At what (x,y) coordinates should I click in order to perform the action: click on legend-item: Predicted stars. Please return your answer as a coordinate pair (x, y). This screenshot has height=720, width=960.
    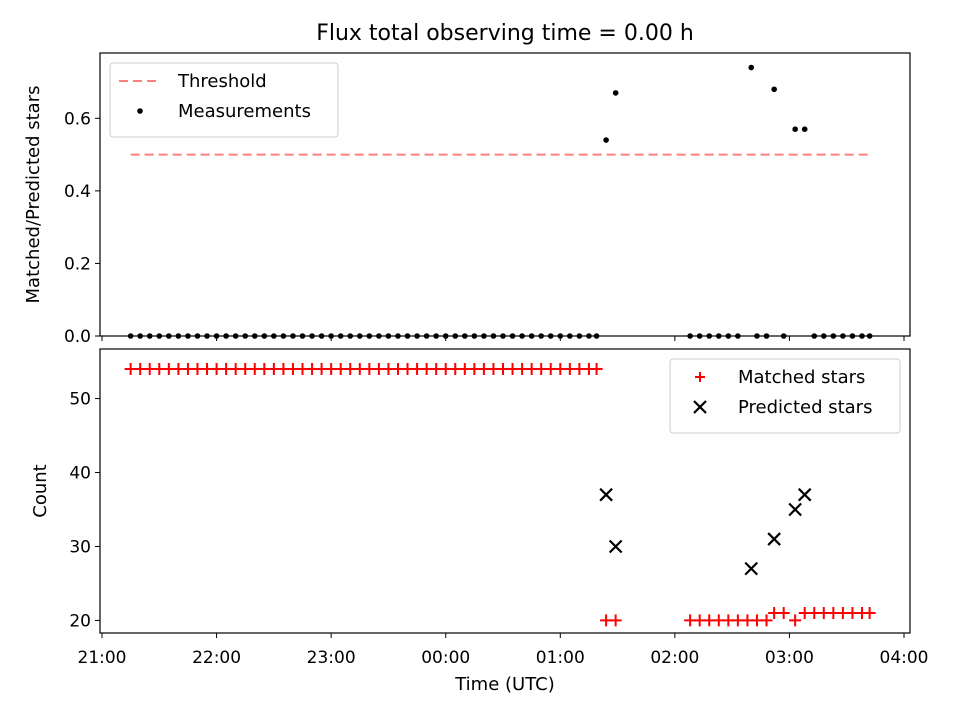
    Looking at the image, I should click on (782, 407).